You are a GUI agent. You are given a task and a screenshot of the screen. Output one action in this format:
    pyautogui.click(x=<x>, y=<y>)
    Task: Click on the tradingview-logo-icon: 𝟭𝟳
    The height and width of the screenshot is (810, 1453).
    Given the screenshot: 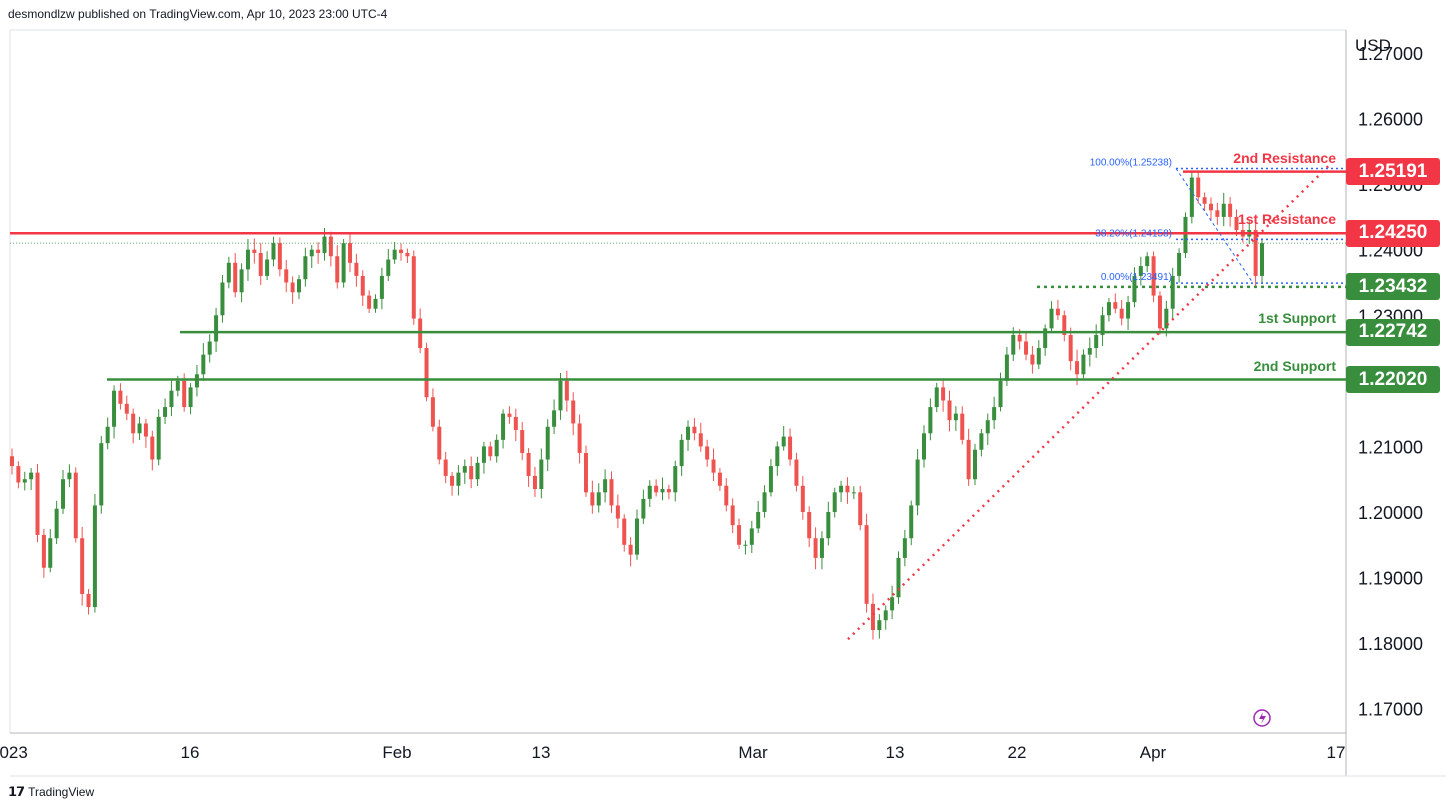 What is the action you would take?
    pyautogui.click(x=16, y=791)
    